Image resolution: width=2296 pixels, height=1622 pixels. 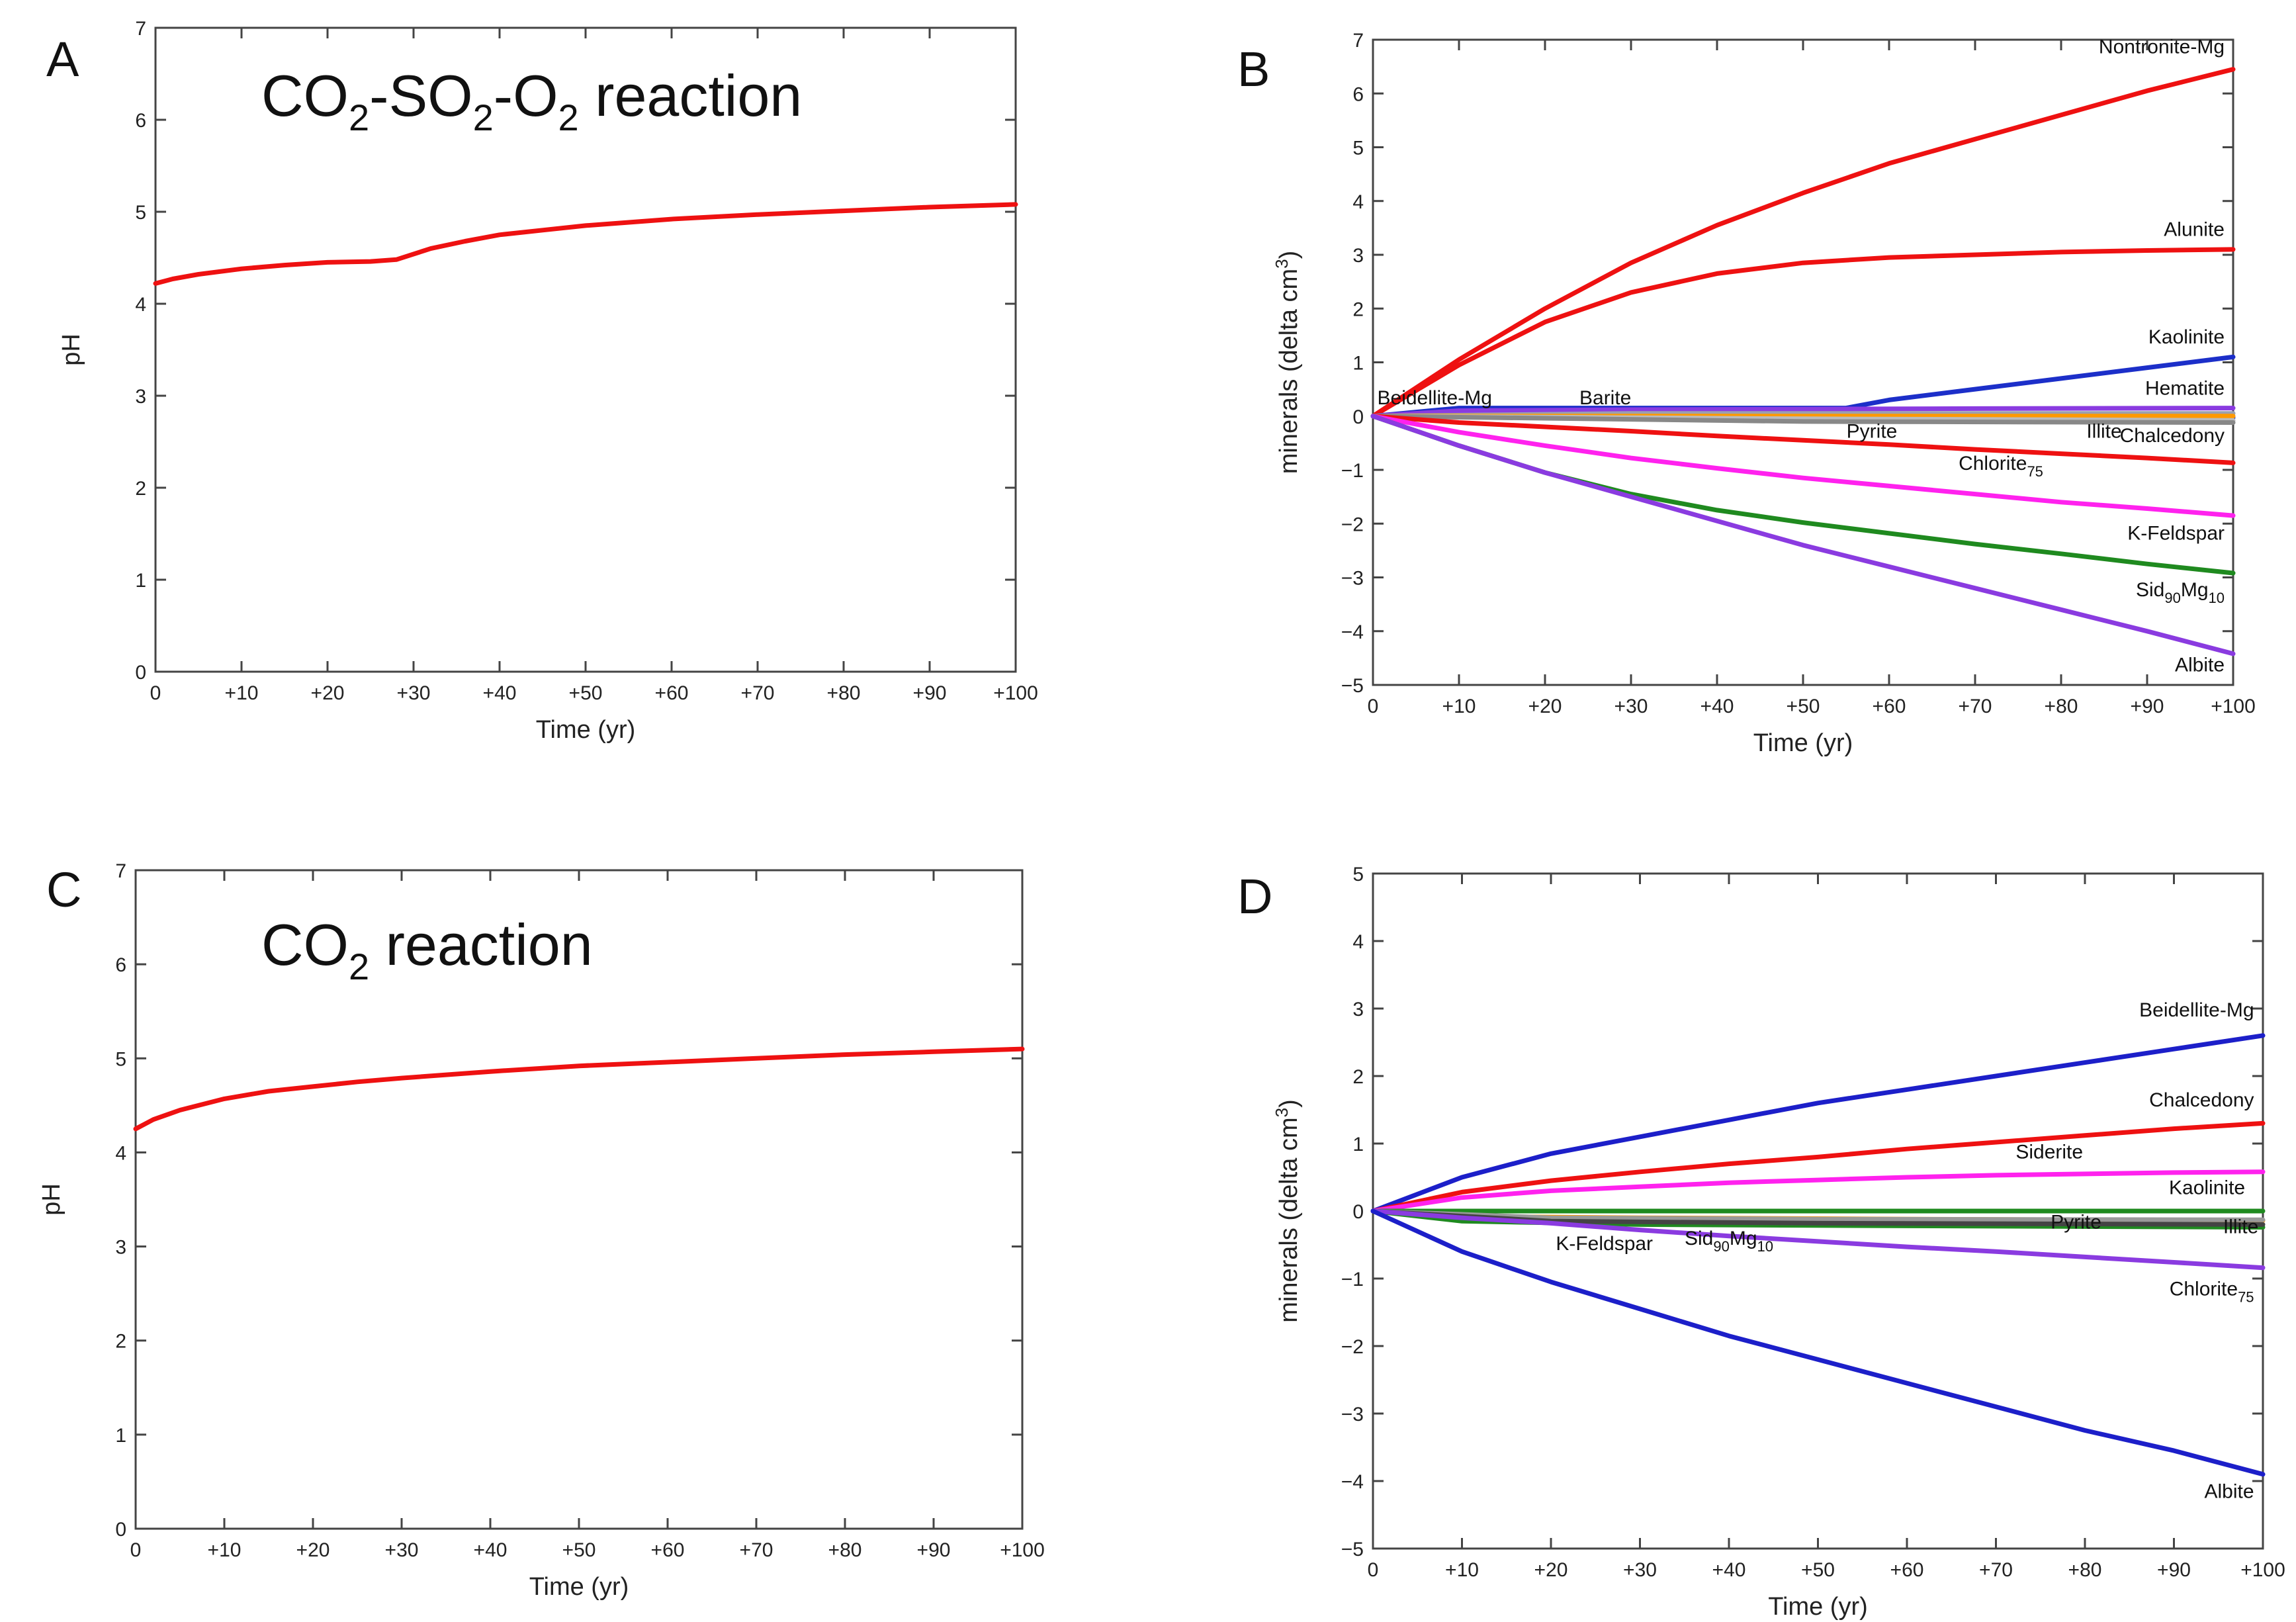 I want to click on reaction-a-part-3: 2, so click(x=483, y=117).